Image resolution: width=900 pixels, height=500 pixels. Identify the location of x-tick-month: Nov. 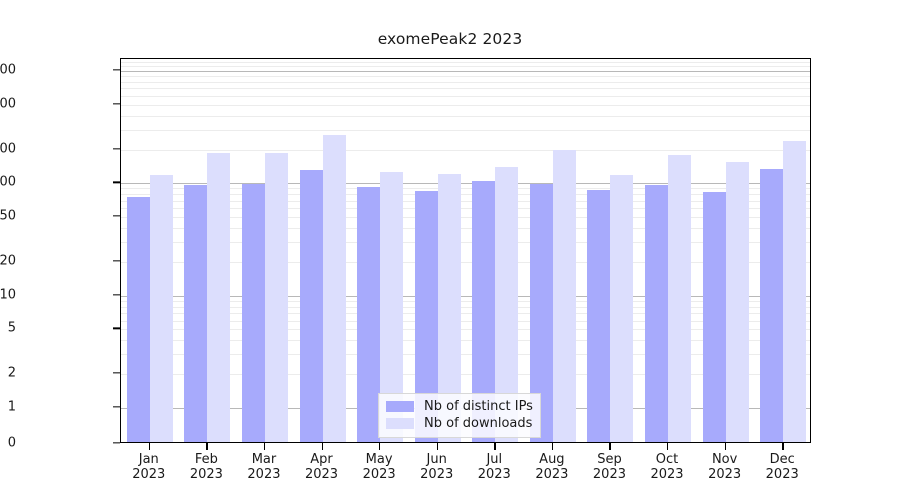
(724, 459).